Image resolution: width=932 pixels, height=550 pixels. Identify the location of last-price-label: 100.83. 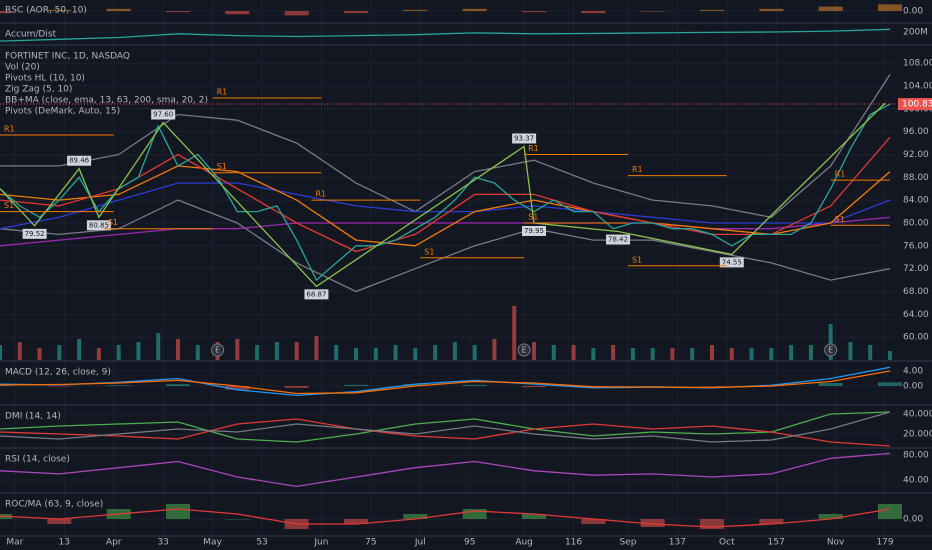
(917, 105).